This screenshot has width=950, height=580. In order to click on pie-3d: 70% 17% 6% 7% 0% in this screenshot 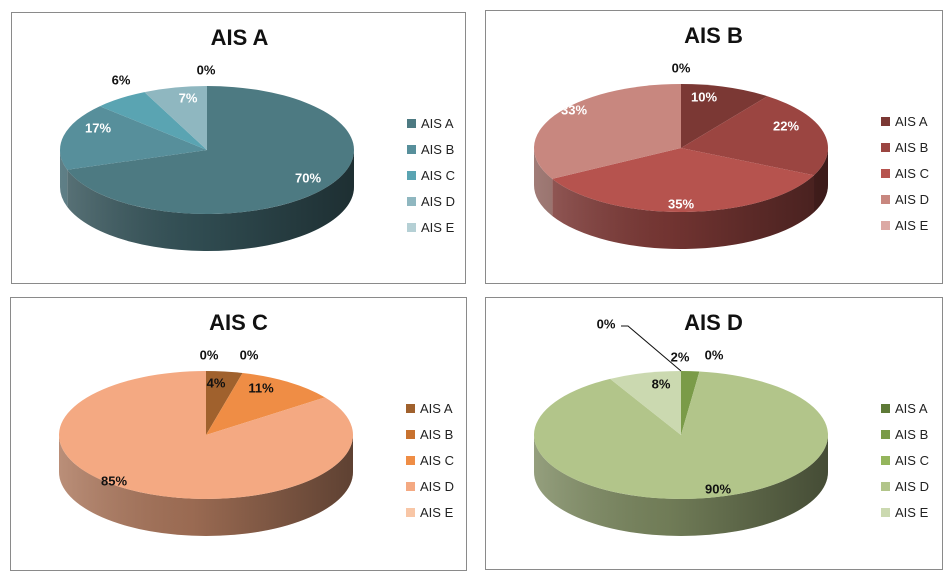, I will do `click(207, 156)`.